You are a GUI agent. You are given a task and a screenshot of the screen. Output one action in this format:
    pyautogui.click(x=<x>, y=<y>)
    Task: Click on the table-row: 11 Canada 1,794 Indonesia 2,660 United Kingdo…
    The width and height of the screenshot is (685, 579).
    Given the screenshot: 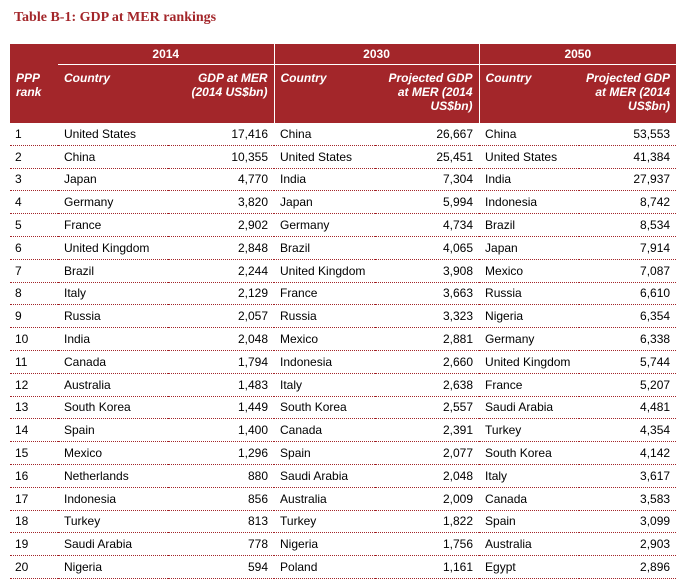 What is the action you would take?
    pyautogui.click(x=343, y=362)
    